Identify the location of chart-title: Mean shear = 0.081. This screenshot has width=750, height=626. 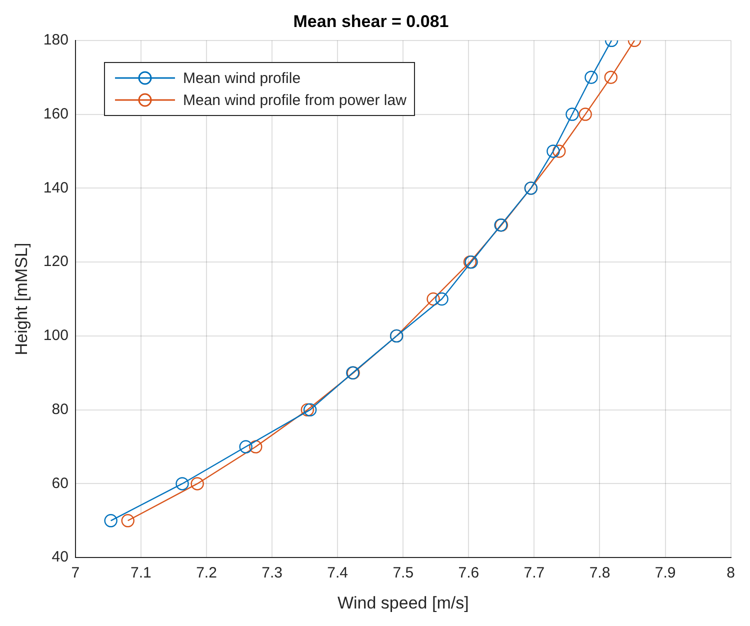
(371, 21).